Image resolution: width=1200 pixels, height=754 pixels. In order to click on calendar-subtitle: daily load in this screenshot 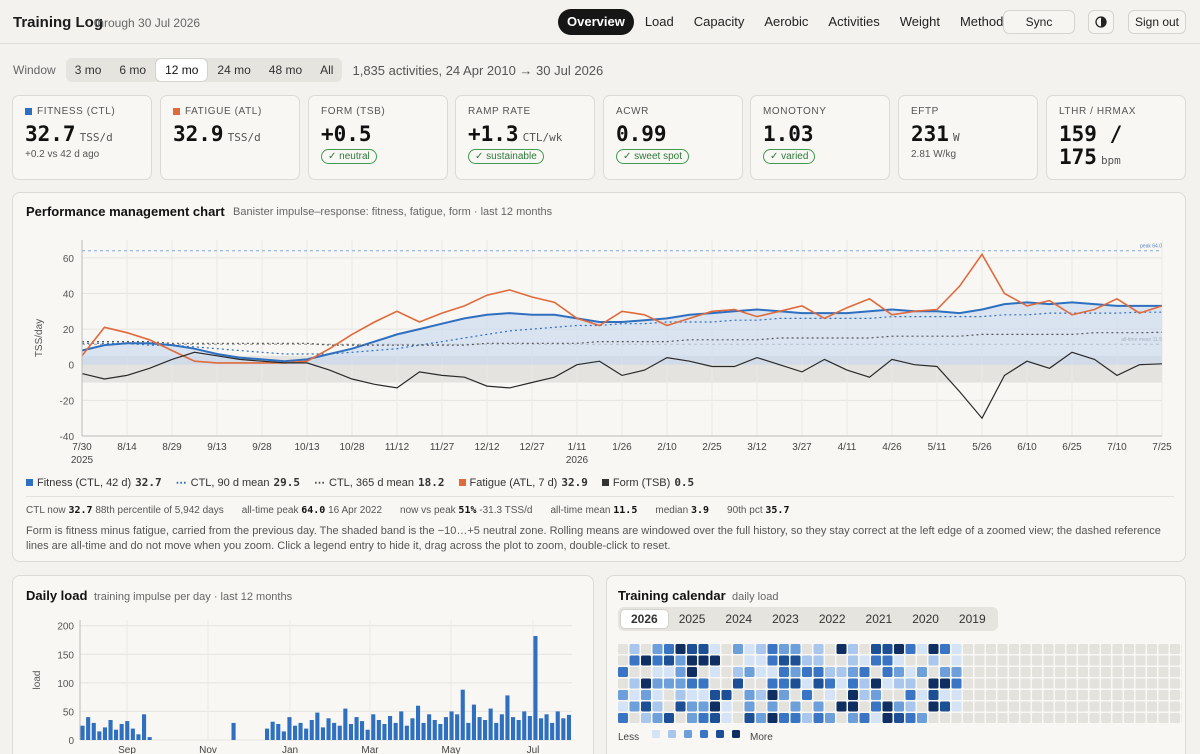, I will do `click(755, 597)`.